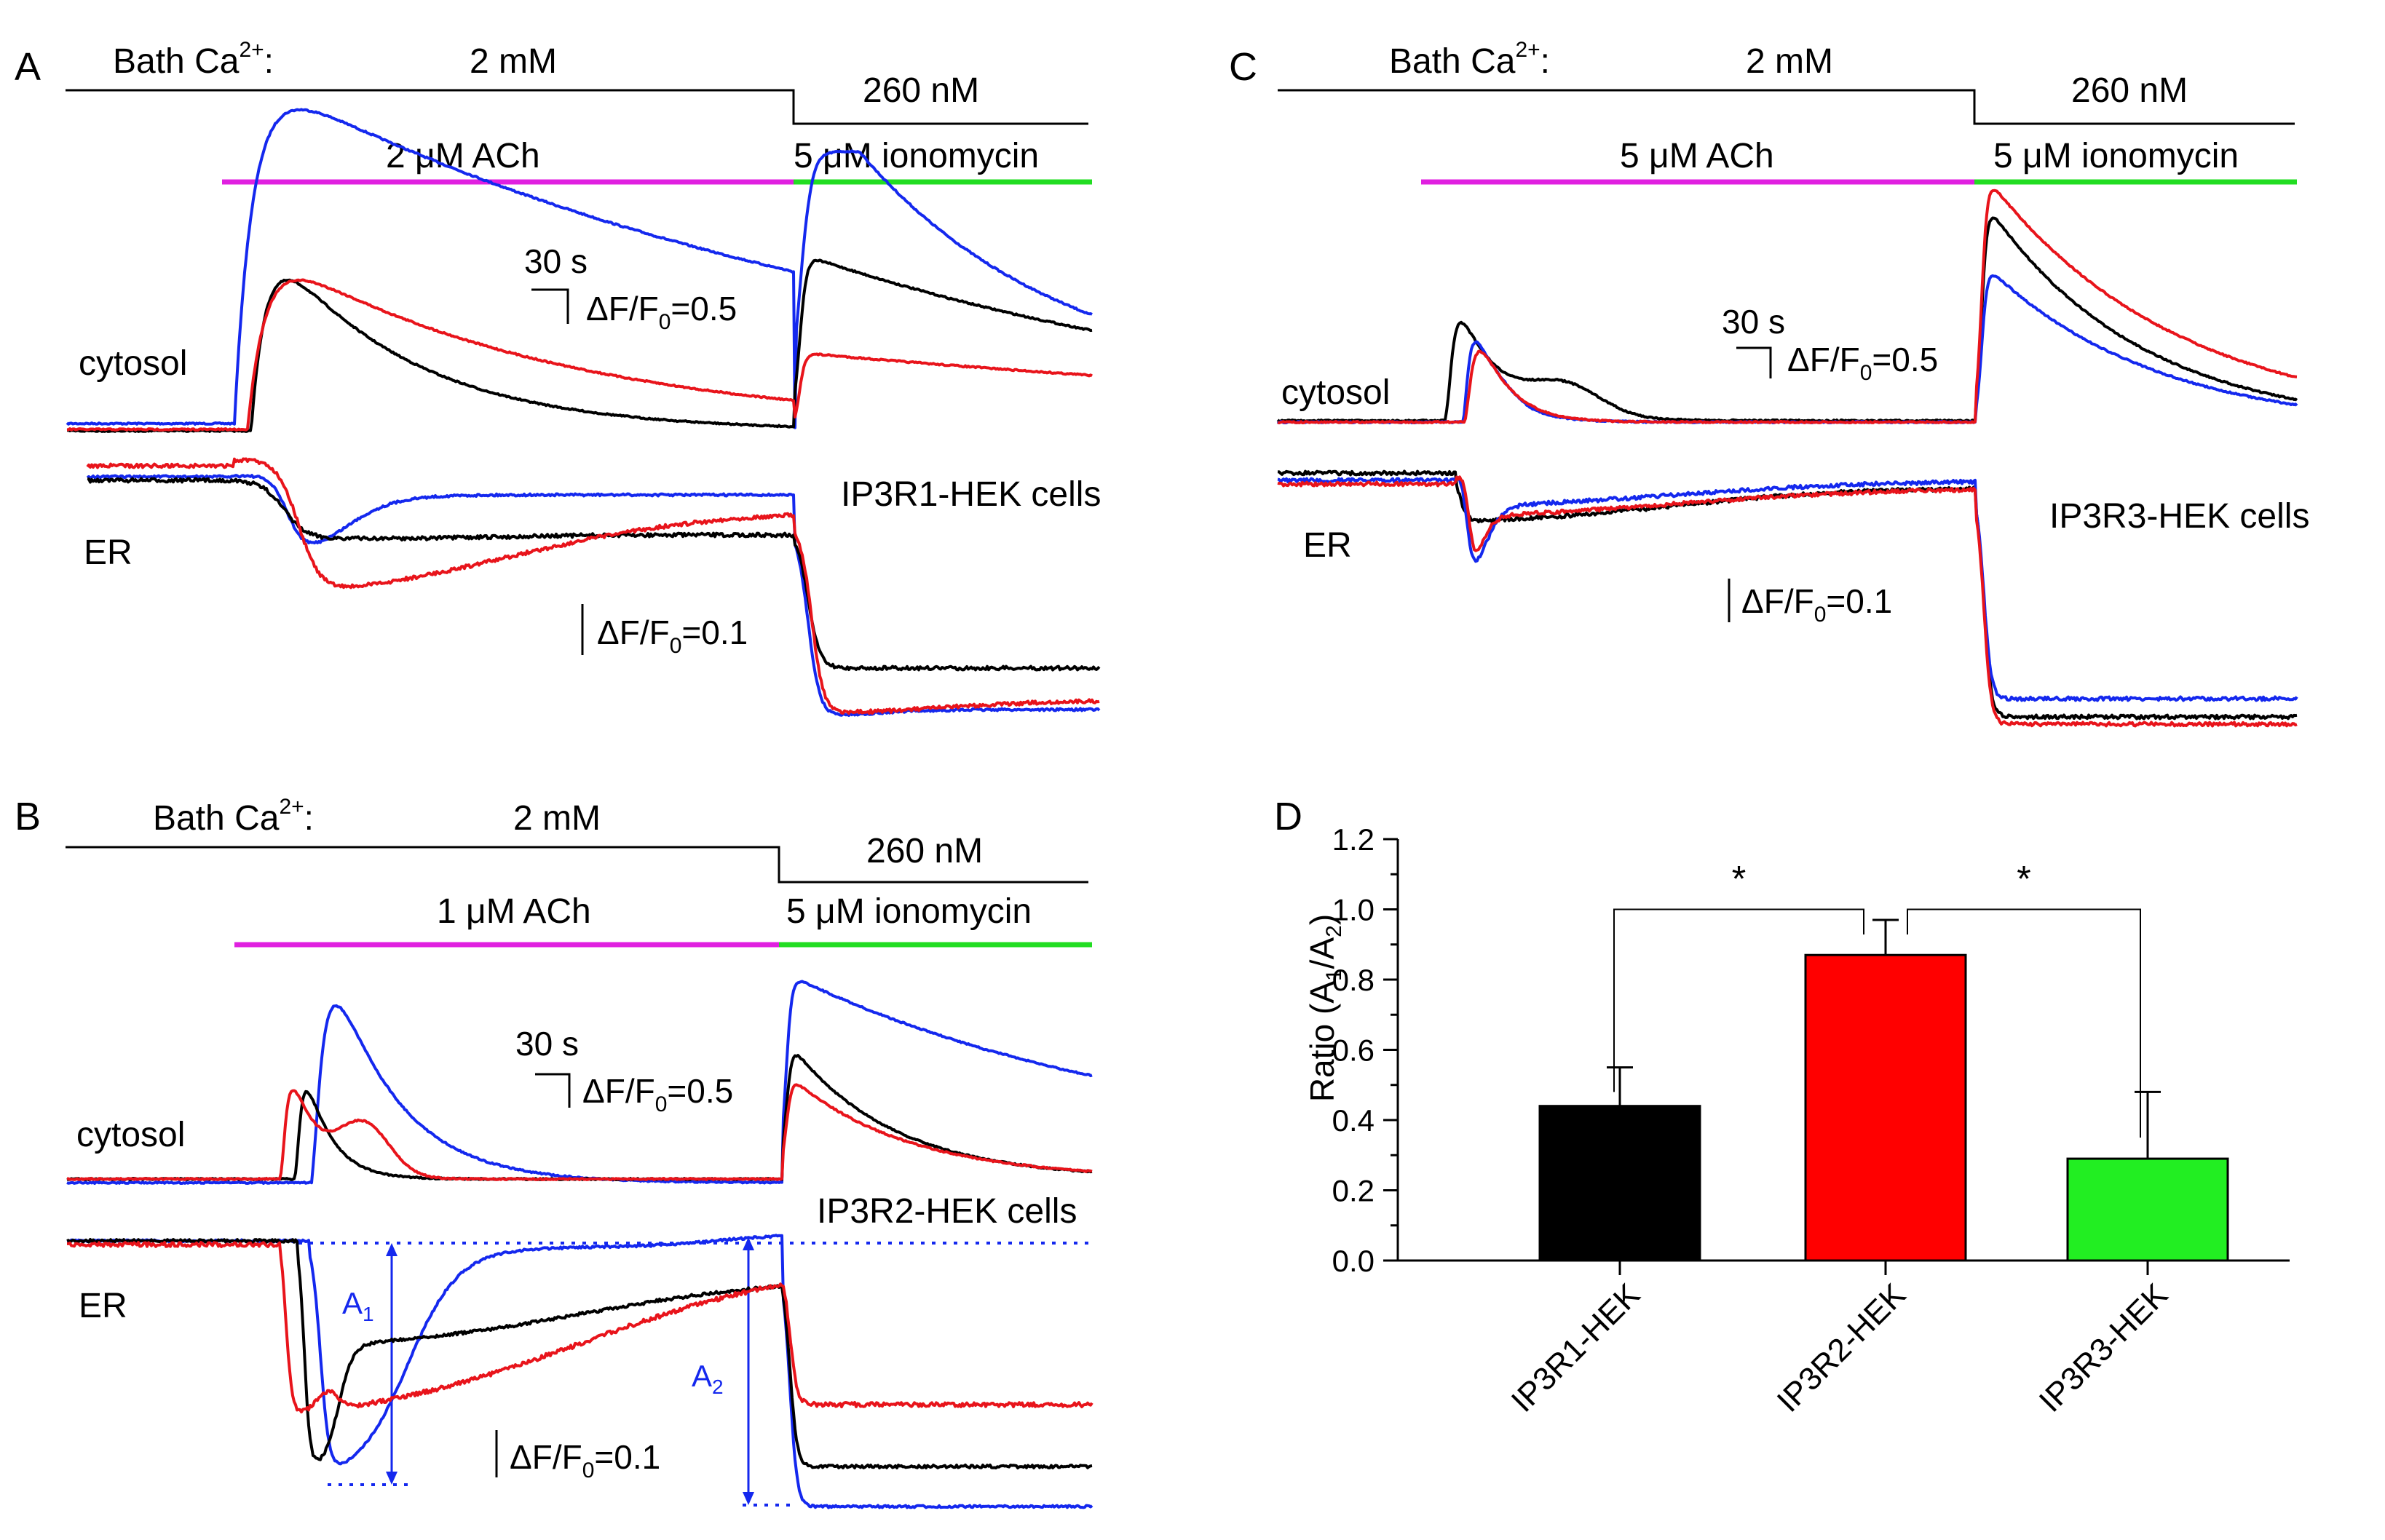  What do you see at coordinates (909, 911) in the screenshot?
I see `panel-b-ionomycin: 5 μM ionomycin` at bounding box center [909, 911].